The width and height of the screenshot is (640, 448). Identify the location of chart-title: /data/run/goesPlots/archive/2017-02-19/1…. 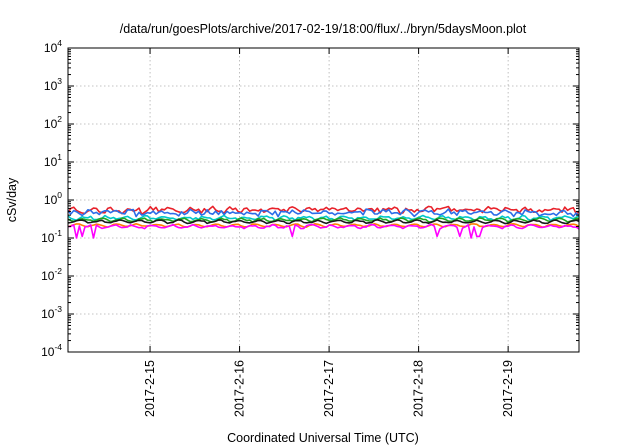
(323, 29).